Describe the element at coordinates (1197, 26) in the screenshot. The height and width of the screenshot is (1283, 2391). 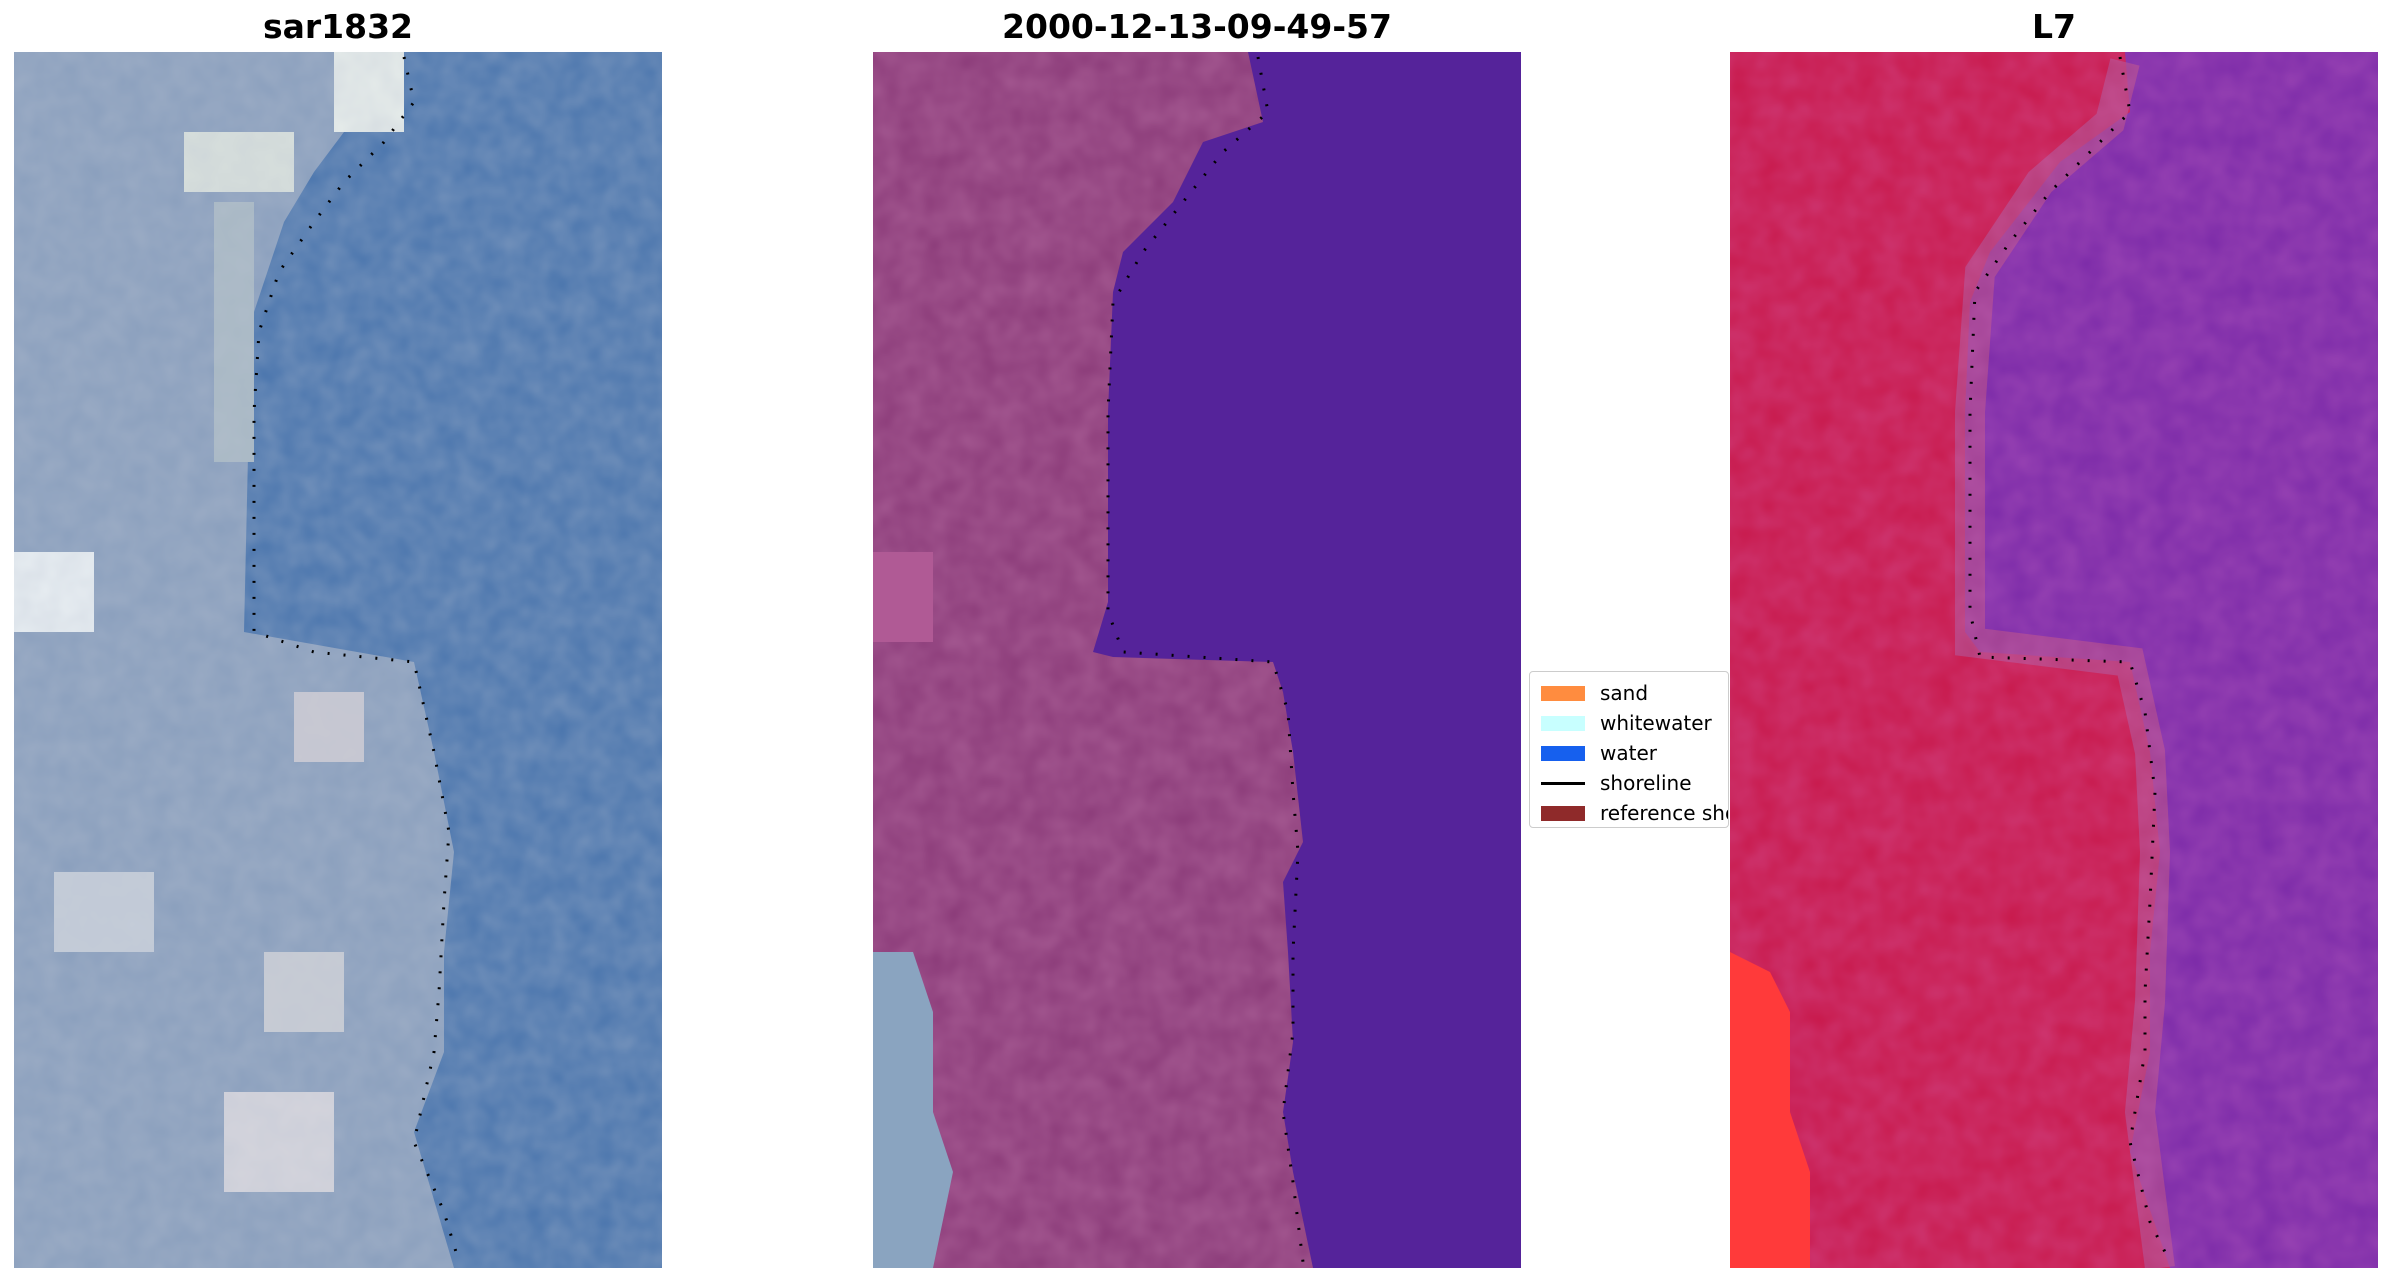
I see `panel-title-classified: 2000-12-13-09-49-57` at that location.